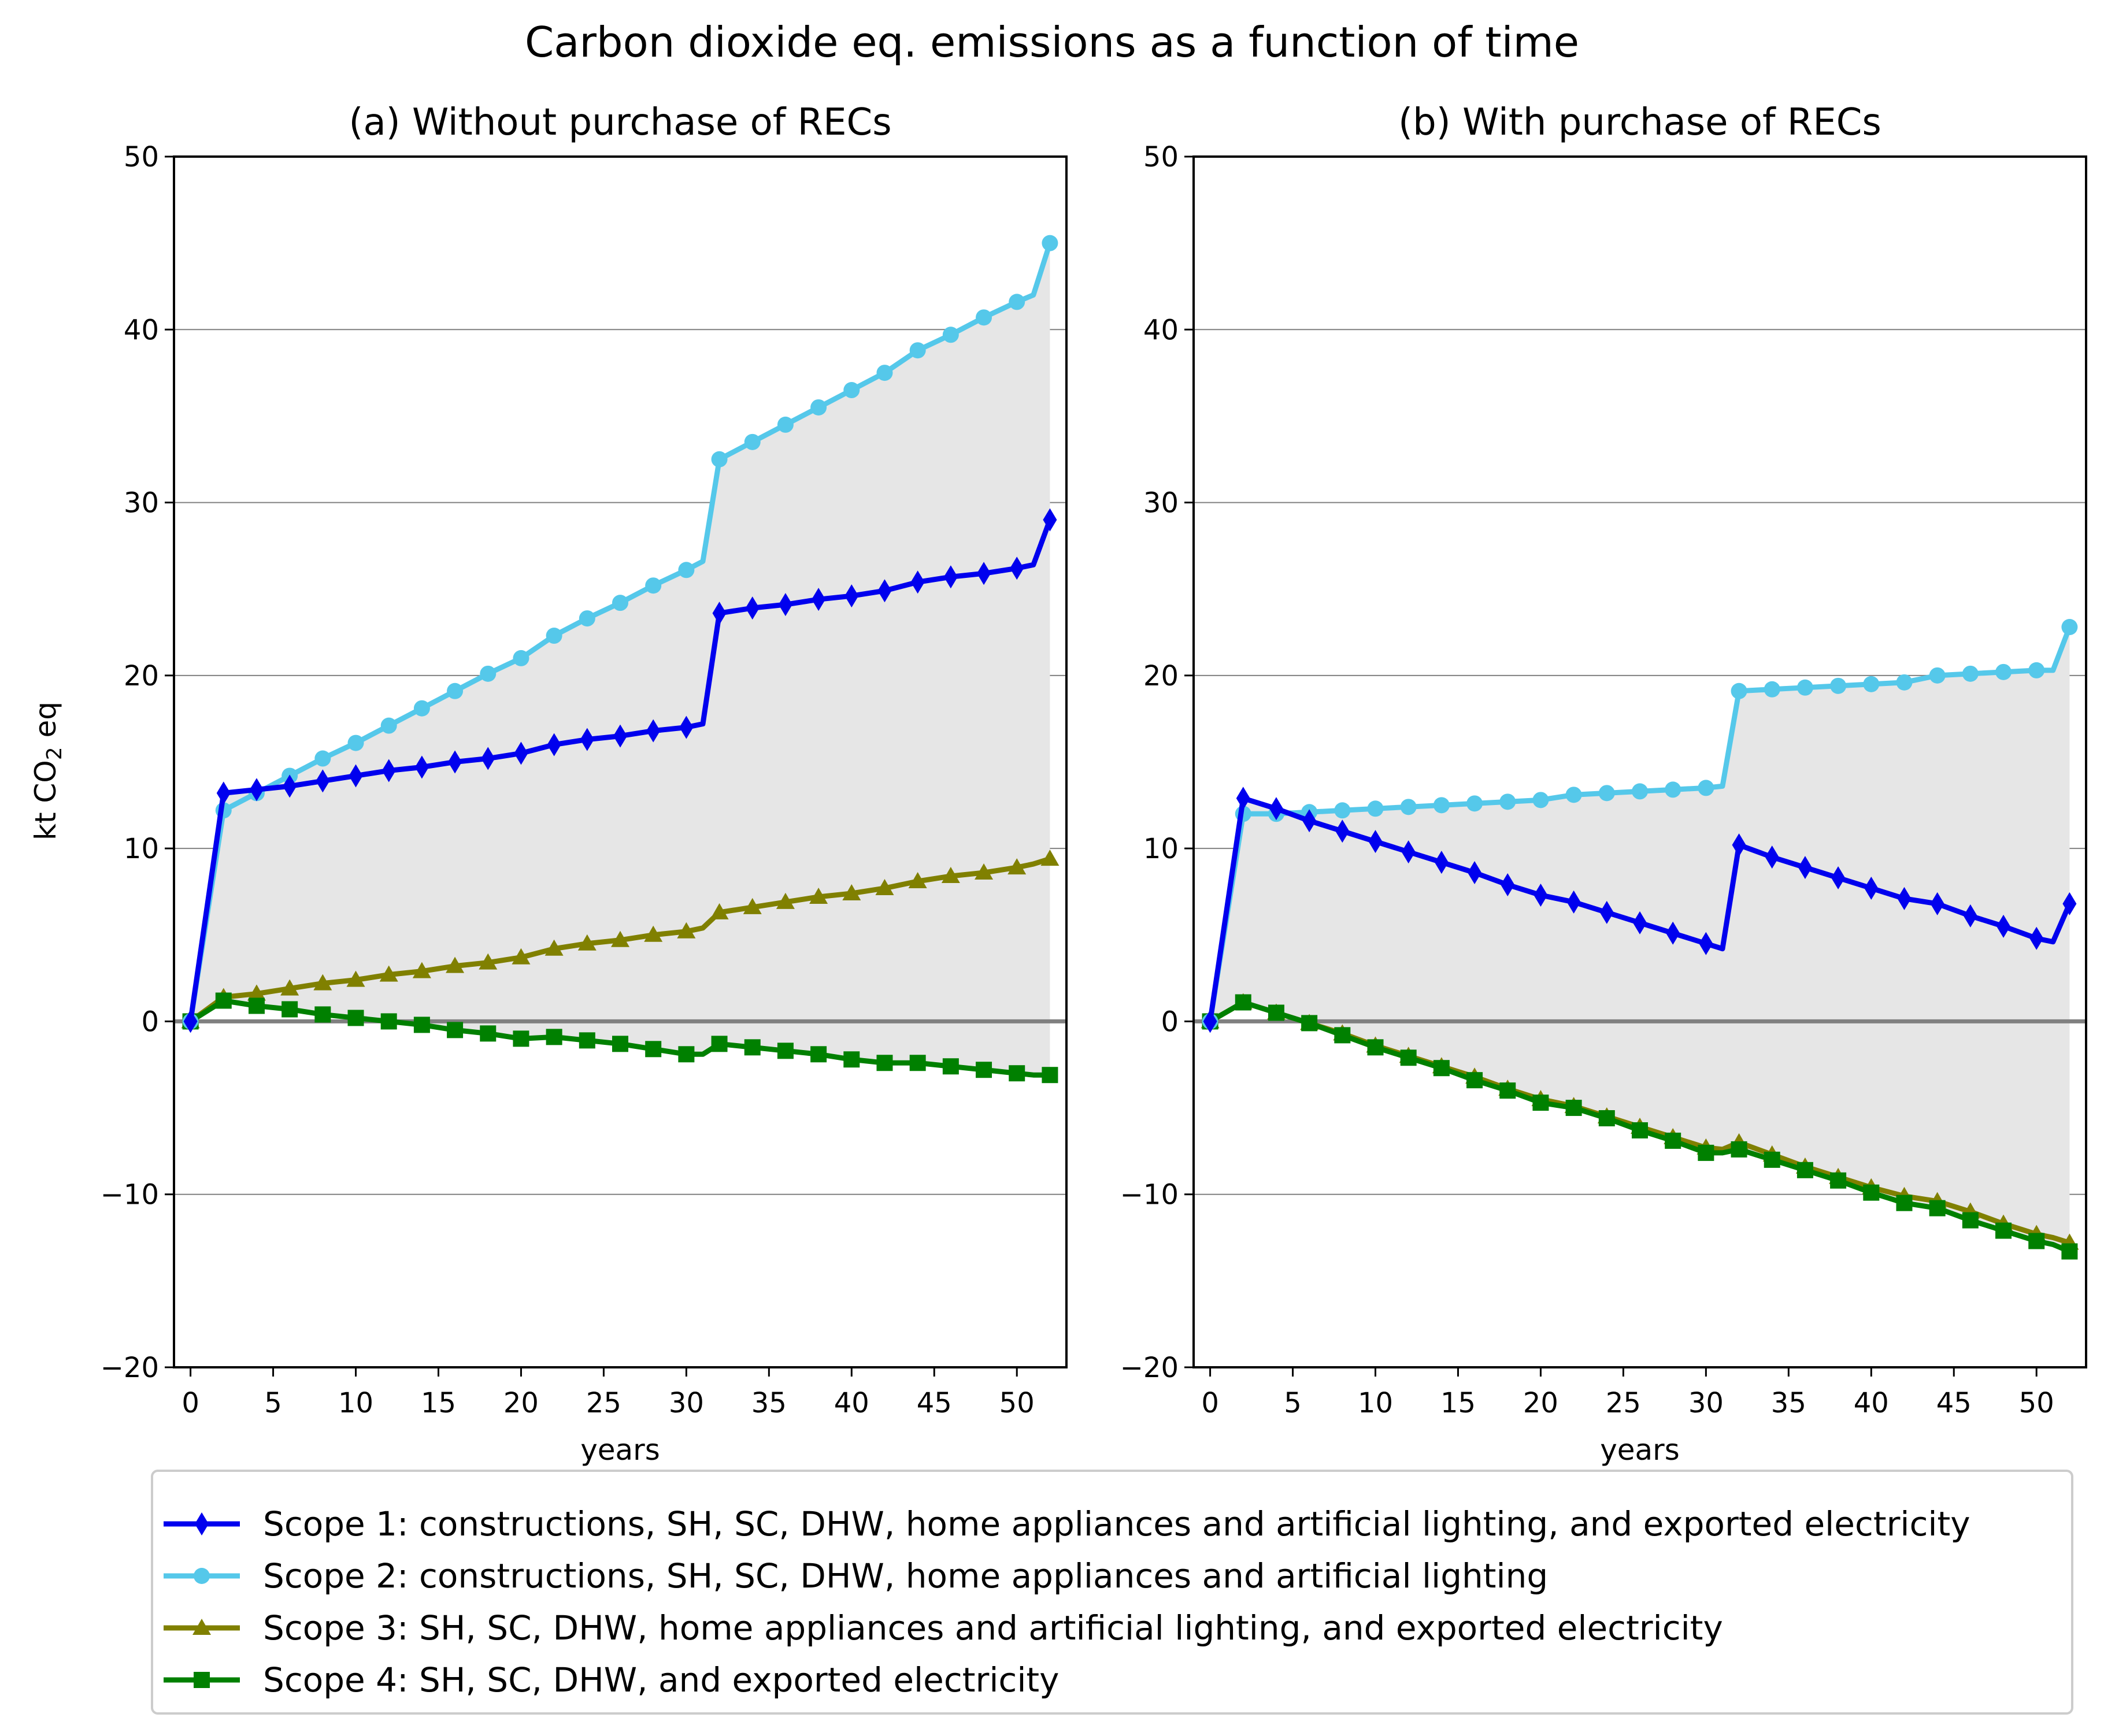 Image resolution: width=2104 pixels, height=1736 pixels. What do you see at coordinates (1639, 122) in the screenshot?
I see `panel-title: (b) With purchase of RECs` at bounding box center [1639, 122].